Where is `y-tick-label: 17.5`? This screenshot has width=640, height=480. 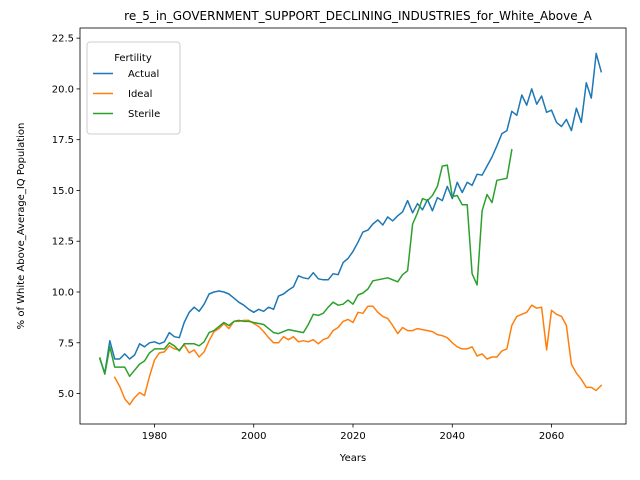
y-tick-label: 17.5 is located at coordinates (63, 140).